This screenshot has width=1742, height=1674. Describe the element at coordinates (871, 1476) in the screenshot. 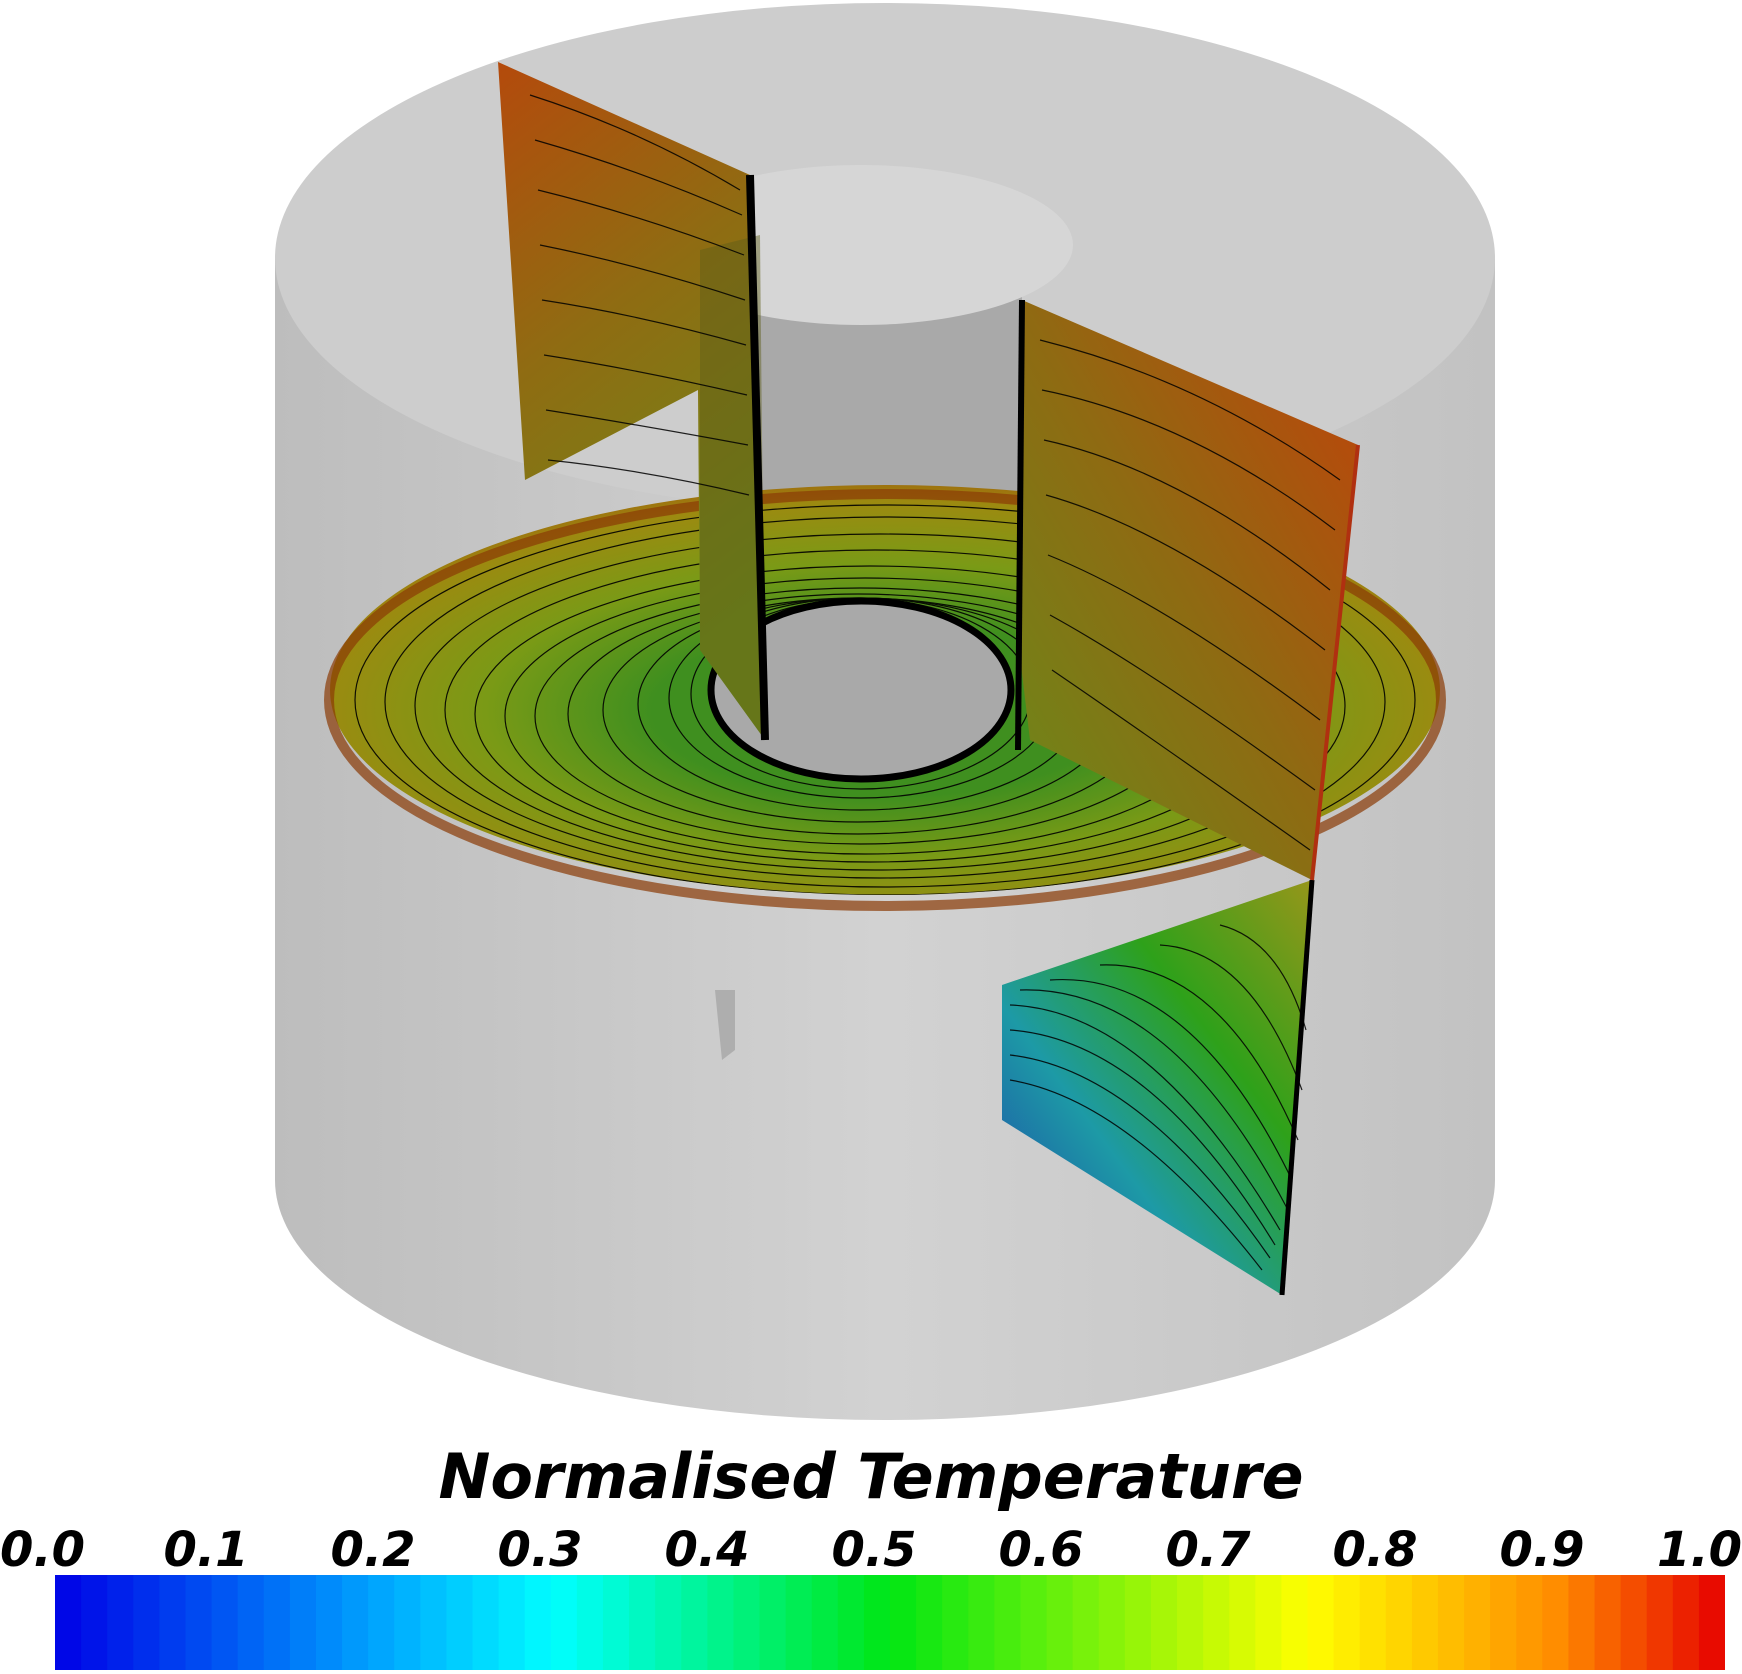

I see `colorbar-title: Normalised Temperature` at that location.